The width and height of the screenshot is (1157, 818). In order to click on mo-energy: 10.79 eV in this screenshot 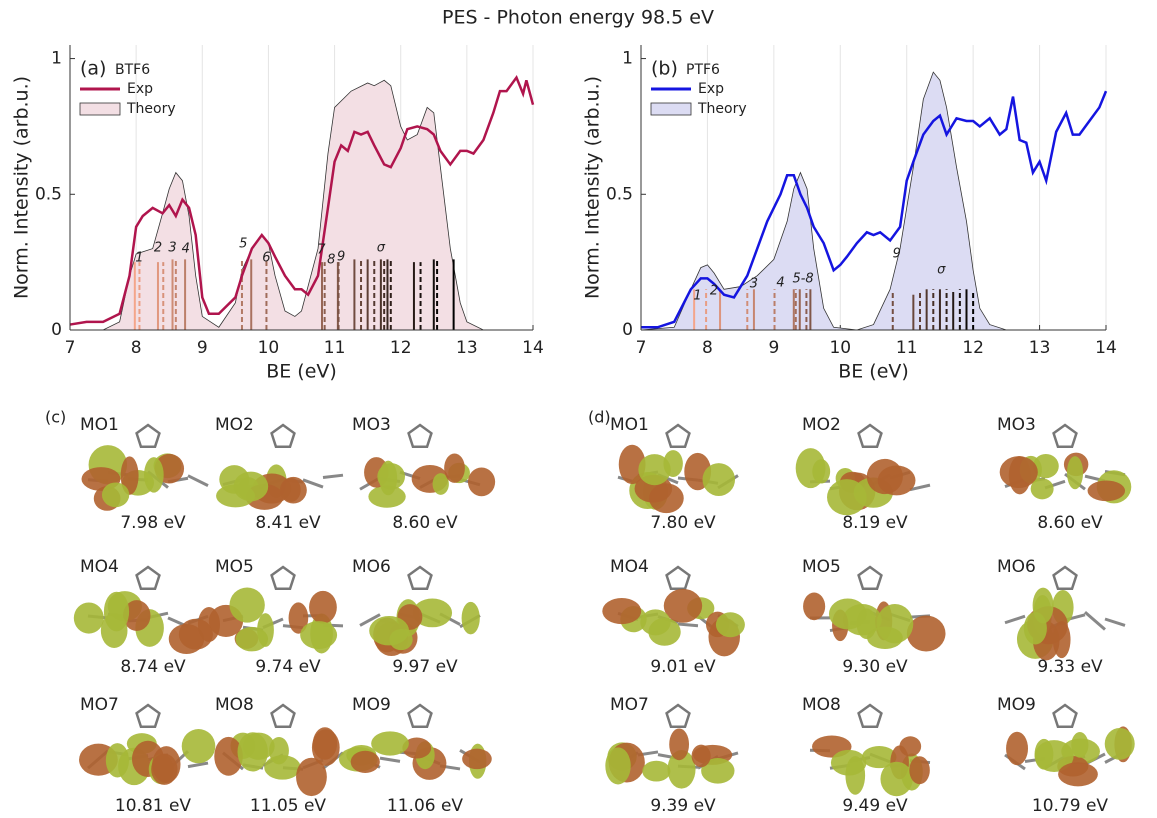, I will do `click(1070, 806)`.